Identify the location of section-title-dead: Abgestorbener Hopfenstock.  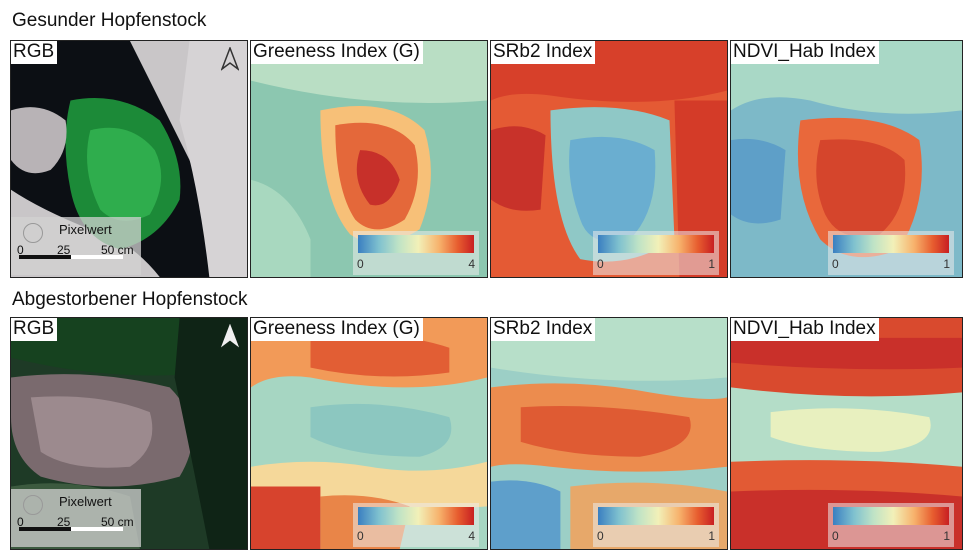
(130, 299).